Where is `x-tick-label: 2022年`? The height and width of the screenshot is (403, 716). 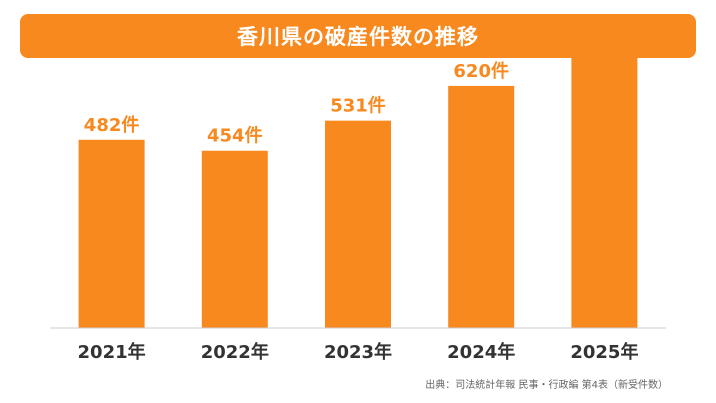
x-tick-label: 2022年 is located at coordinates (235, 352).